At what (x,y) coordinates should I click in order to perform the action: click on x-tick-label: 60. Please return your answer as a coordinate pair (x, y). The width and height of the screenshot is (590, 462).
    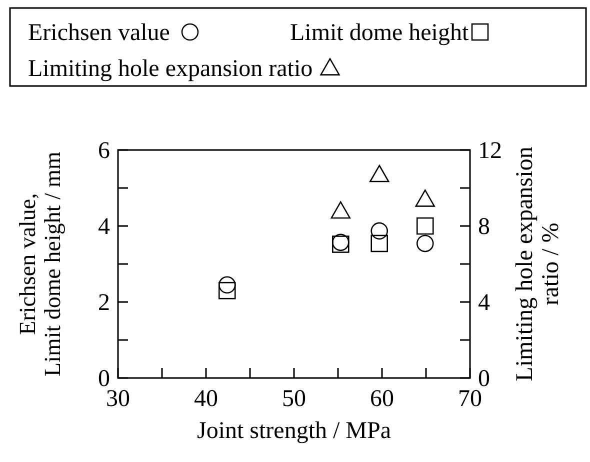
    Looking at the image, I should click on (382, 399).